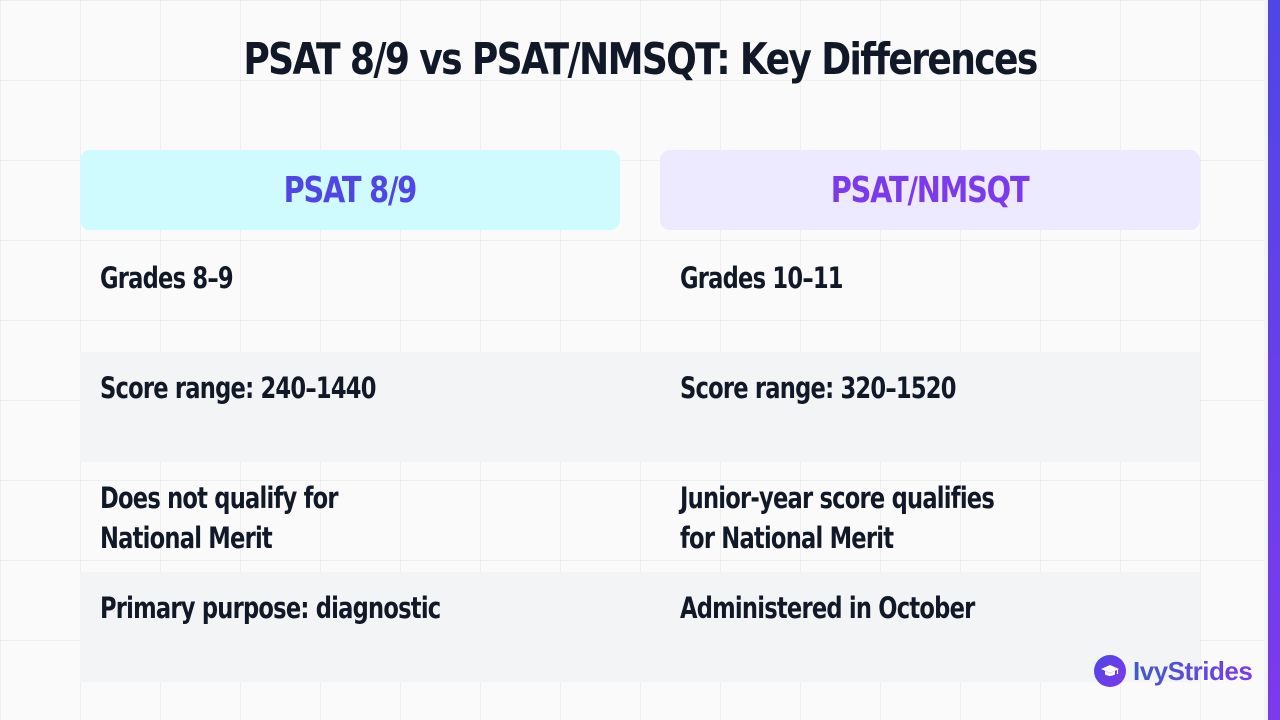 This screenshot has height=720, width=1280. I want to click on page-title: PSAT 8/9 vs PSAT/NMSQT: Key Differences, so click(640, 59).